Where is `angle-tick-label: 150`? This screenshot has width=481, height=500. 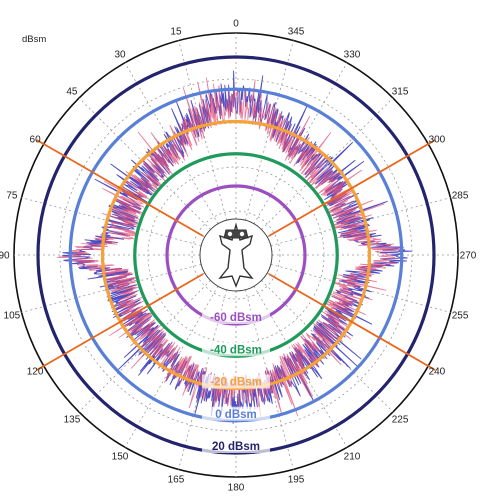
angle-tick-label: 150 is located at coordinates (120, 456).